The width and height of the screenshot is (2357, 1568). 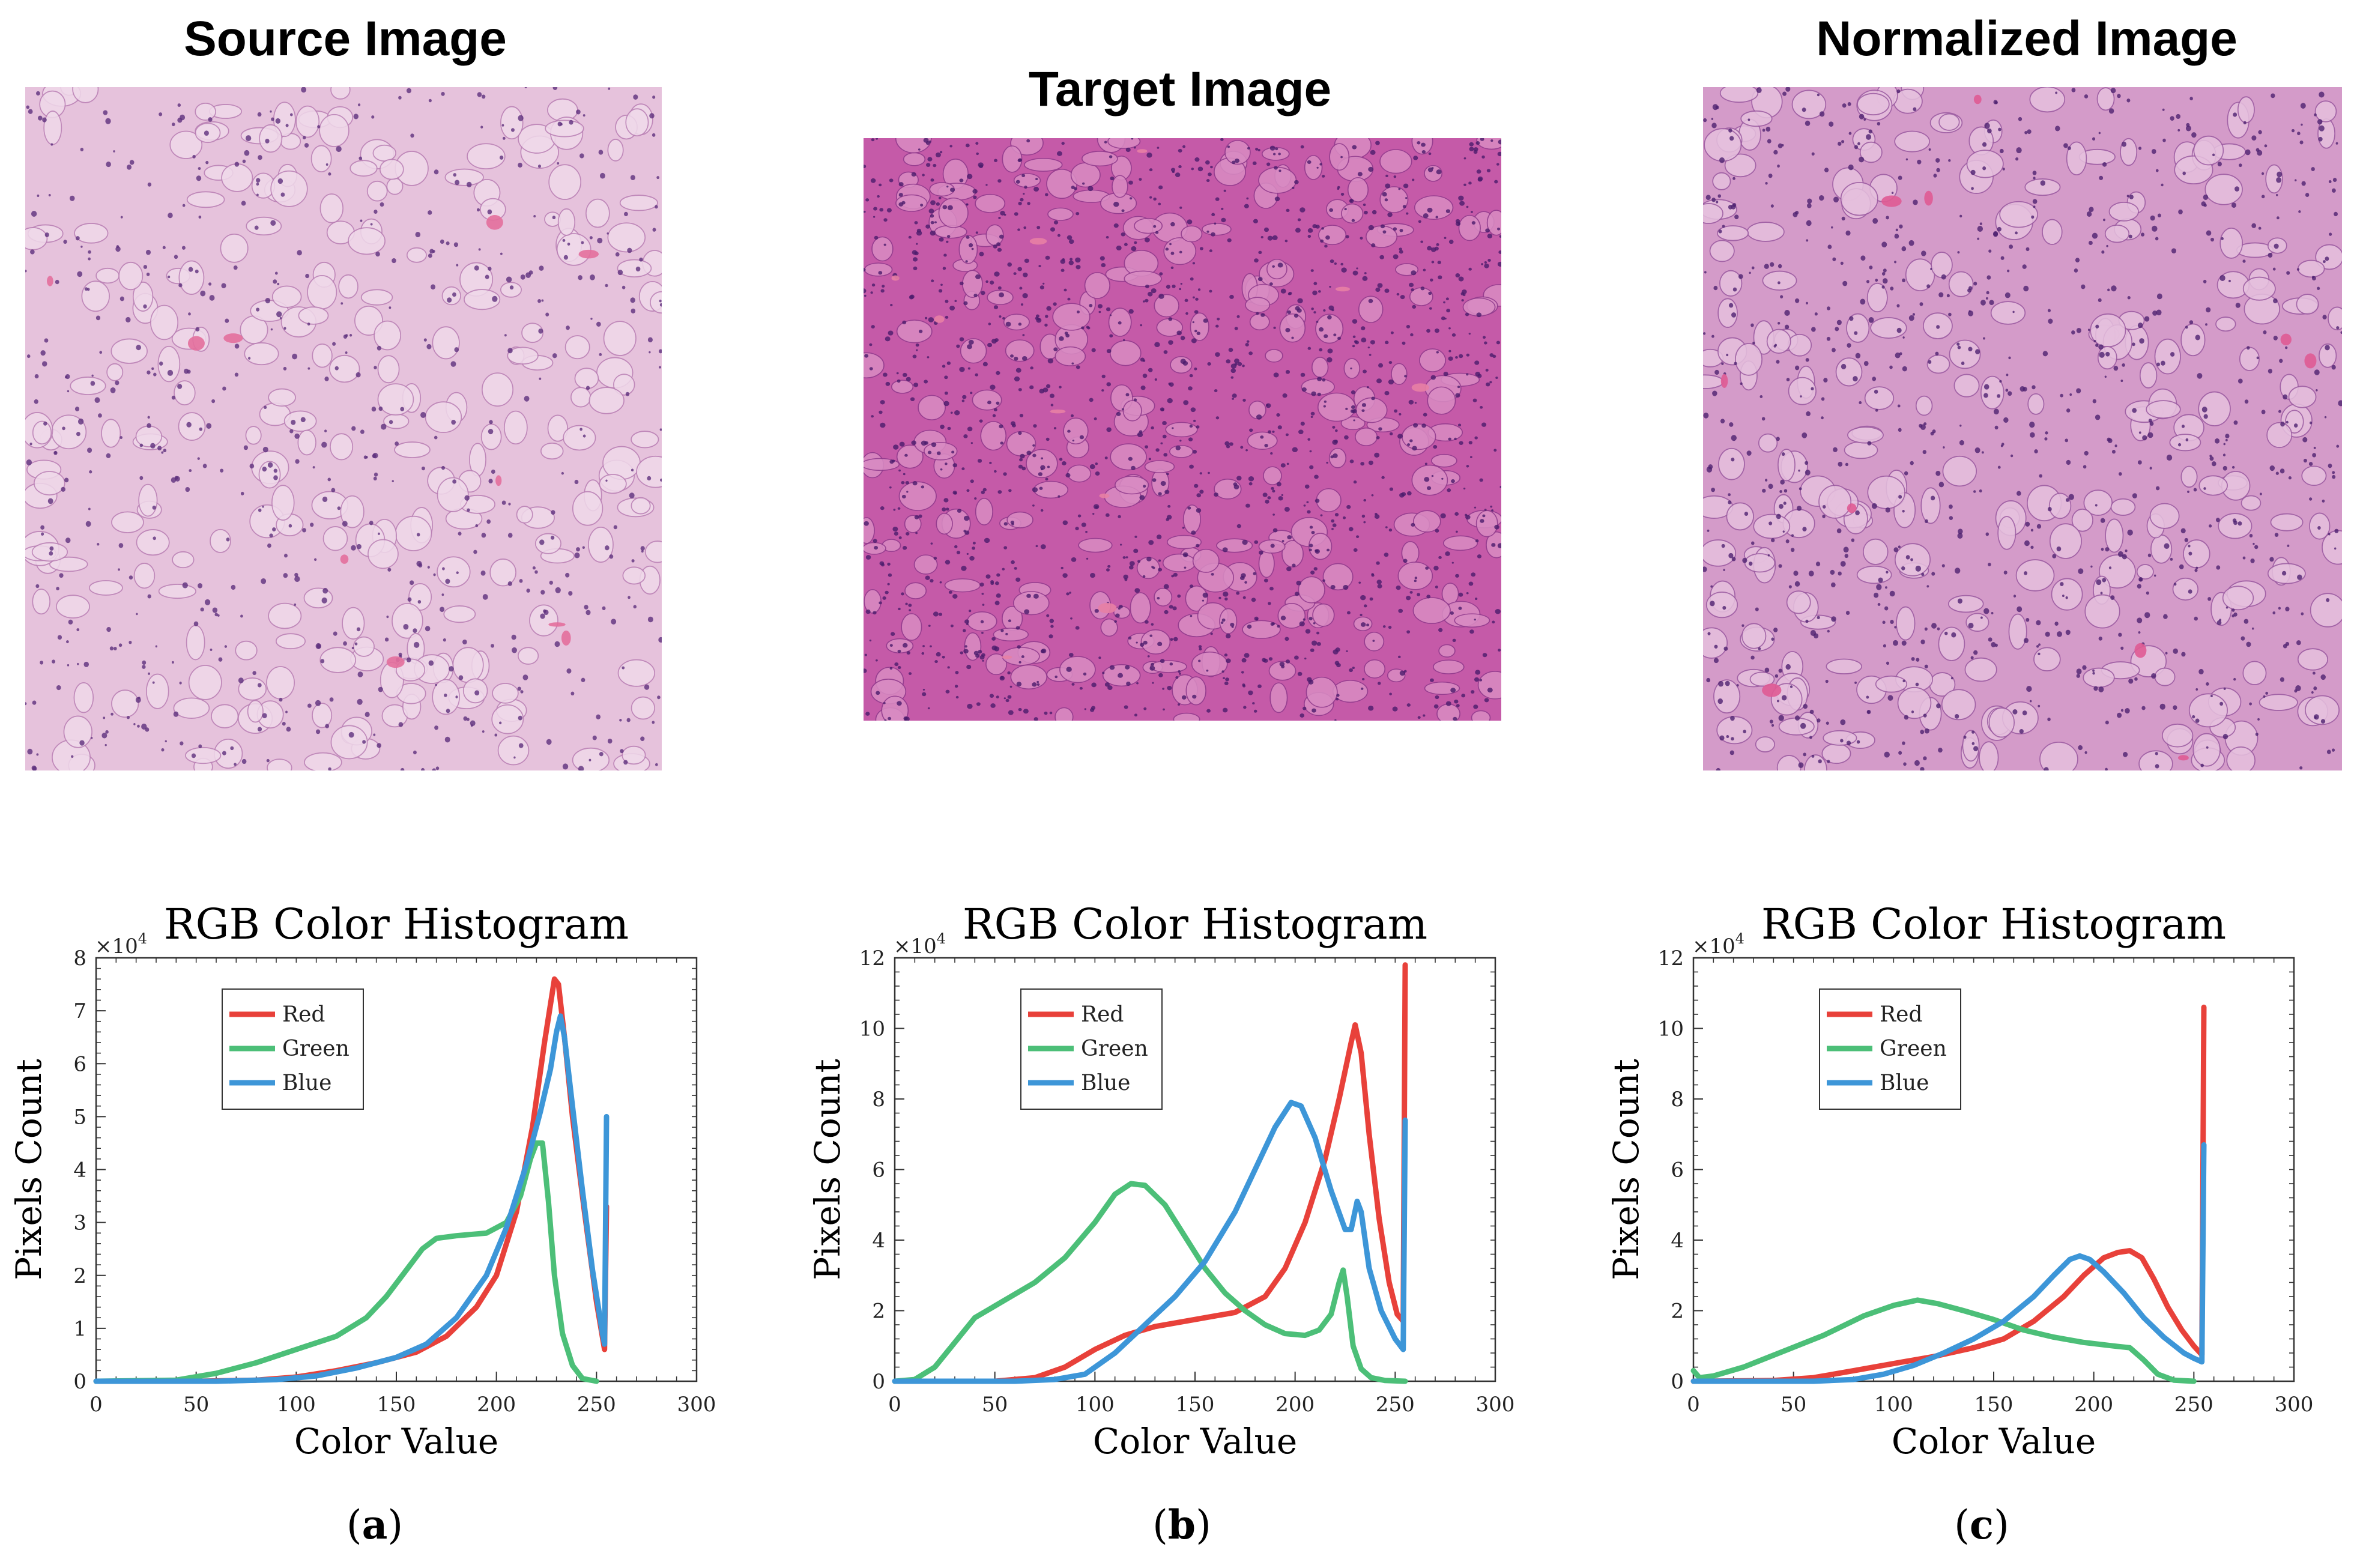 I want to click on target-image, so click(x=1182, y=429).